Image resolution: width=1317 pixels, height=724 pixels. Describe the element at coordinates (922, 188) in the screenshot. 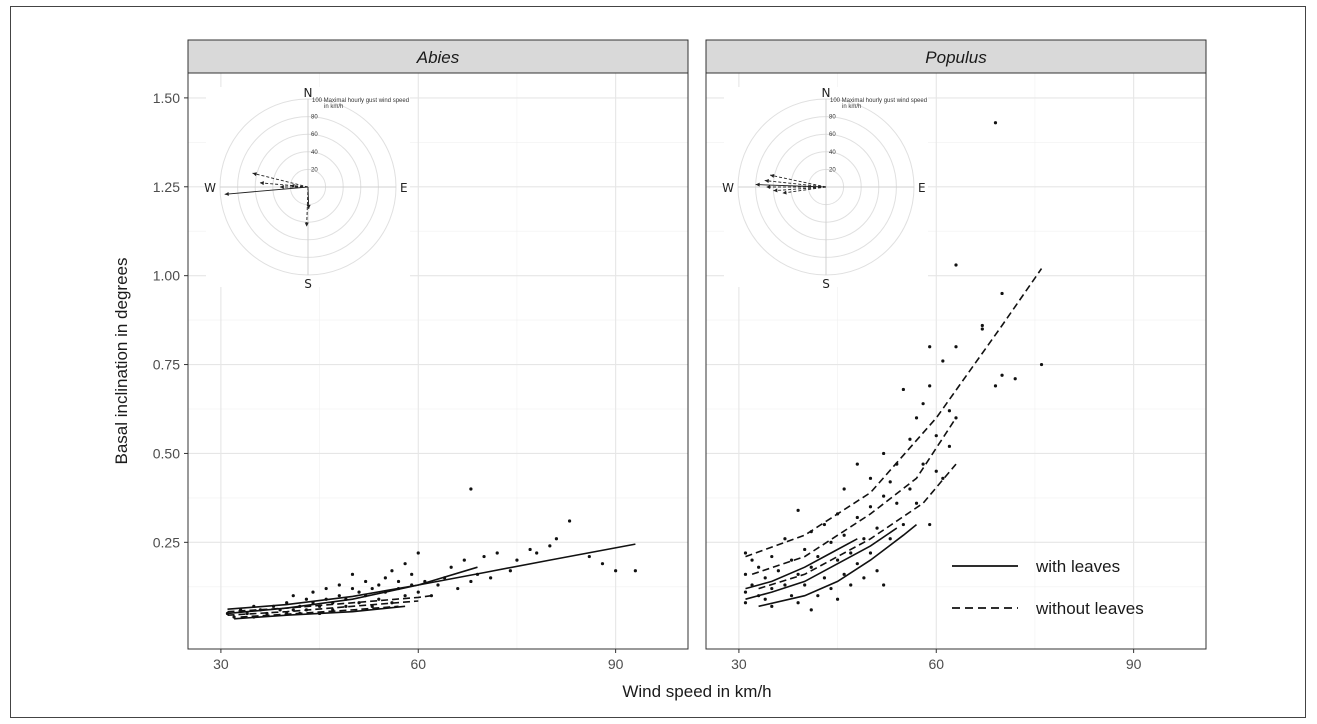

I see `wind-rose-east-label: E` at that location.